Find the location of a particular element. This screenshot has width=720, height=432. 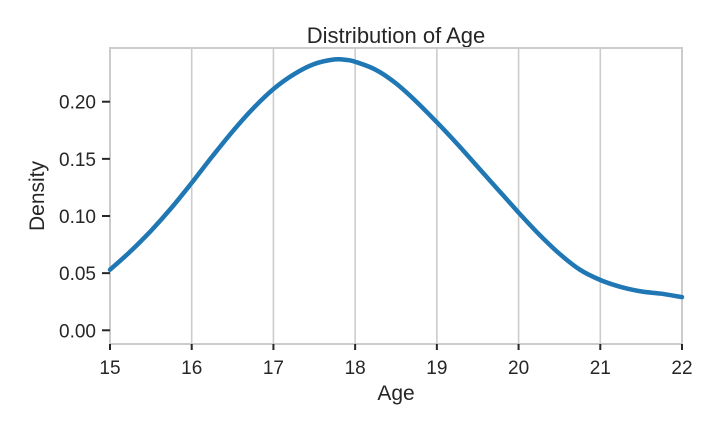

x-tick-label: 22 is located at coordinates (681, 368).